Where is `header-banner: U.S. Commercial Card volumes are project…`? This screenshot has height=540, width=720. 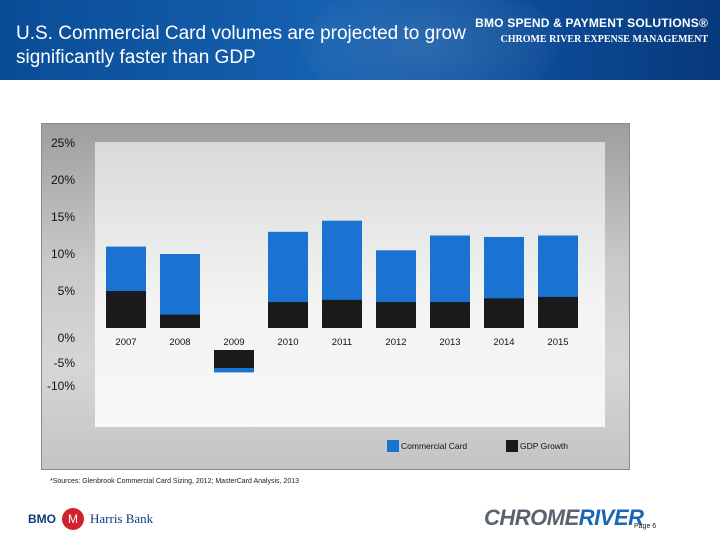 header-banner: U.S. Commercial Card volumes are project… is located at coordinates (360, 40).